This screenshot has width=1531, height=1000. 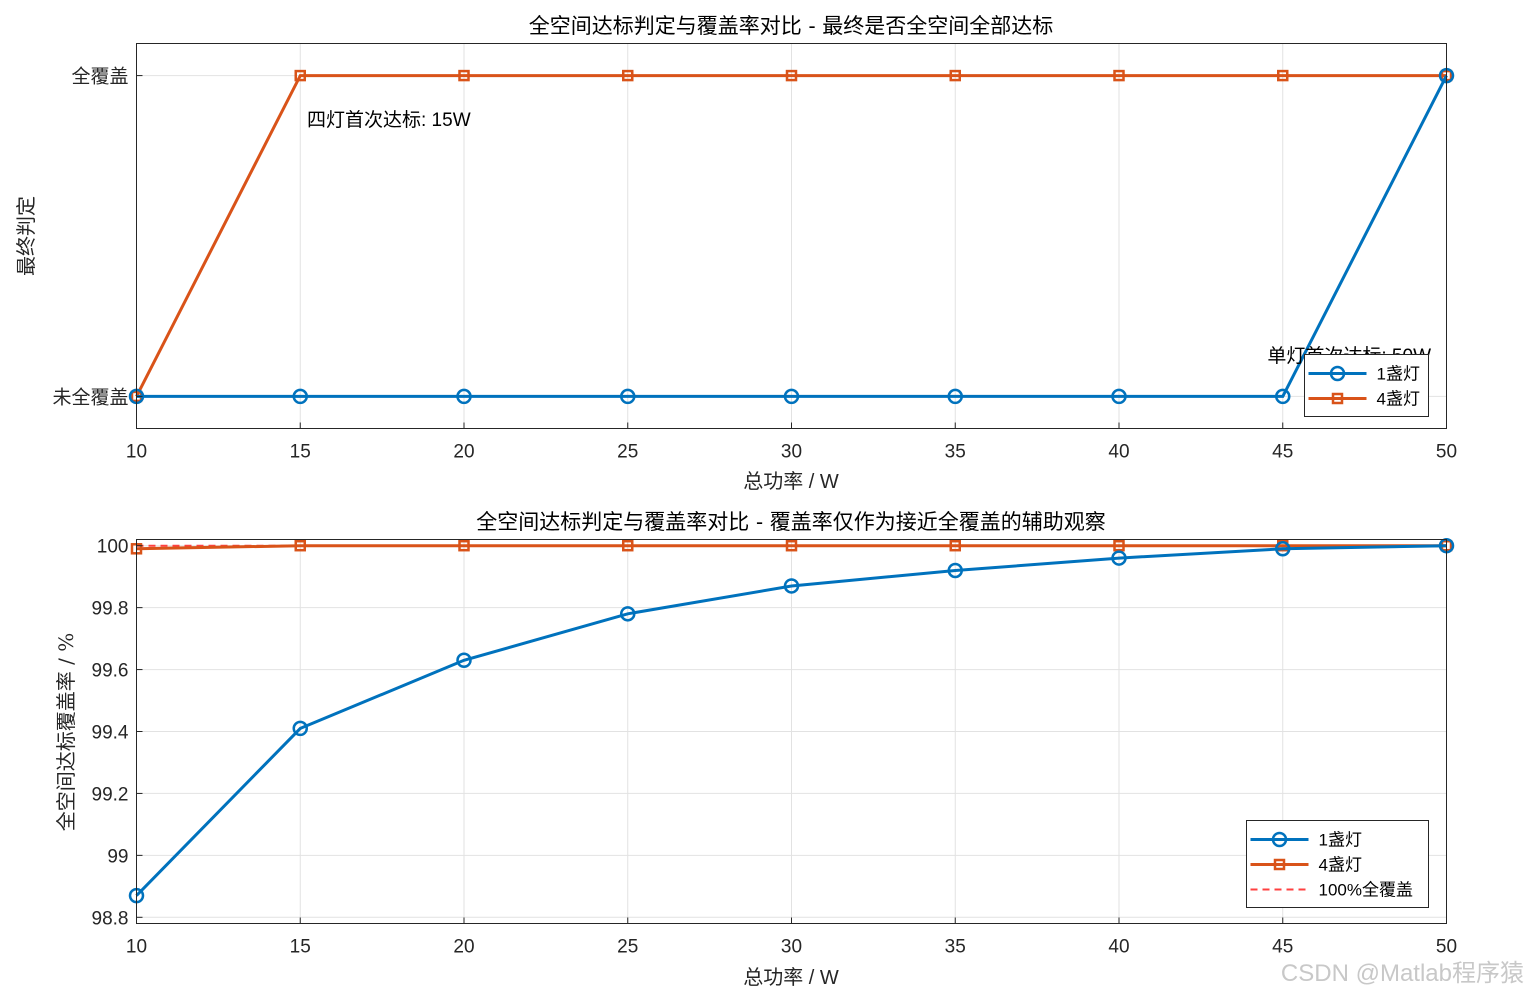 What do you see at coordinates (66, 732) in the screenshot?
I see `y-axis-label: 全空间达标覆盖率 / %` at bounding box center [66, 732].